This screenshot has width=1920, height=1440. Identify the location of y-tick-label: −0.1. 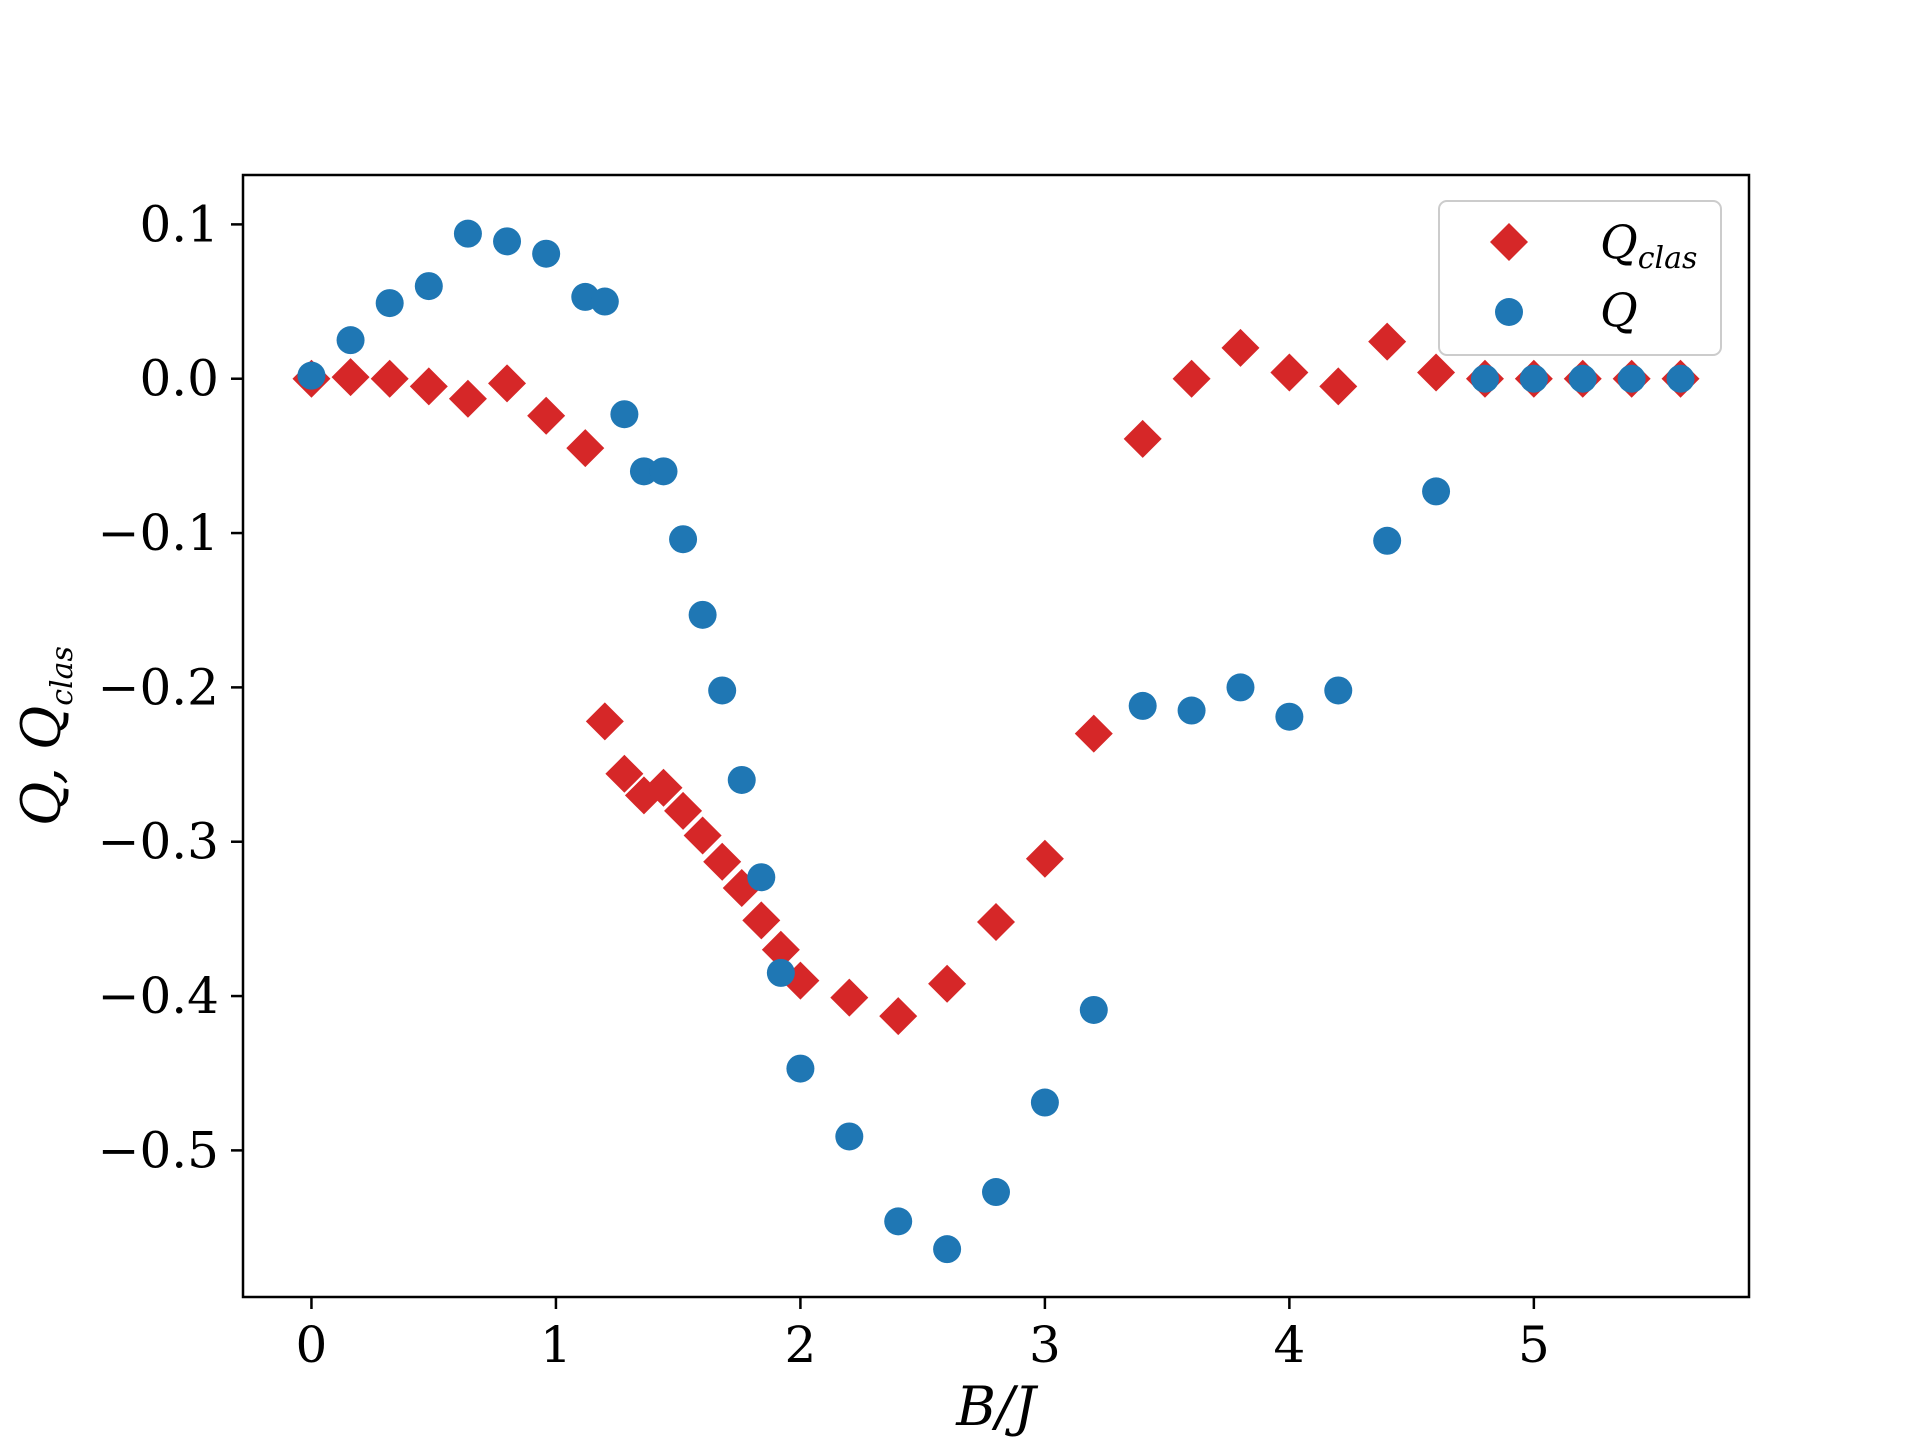
(158, 533).